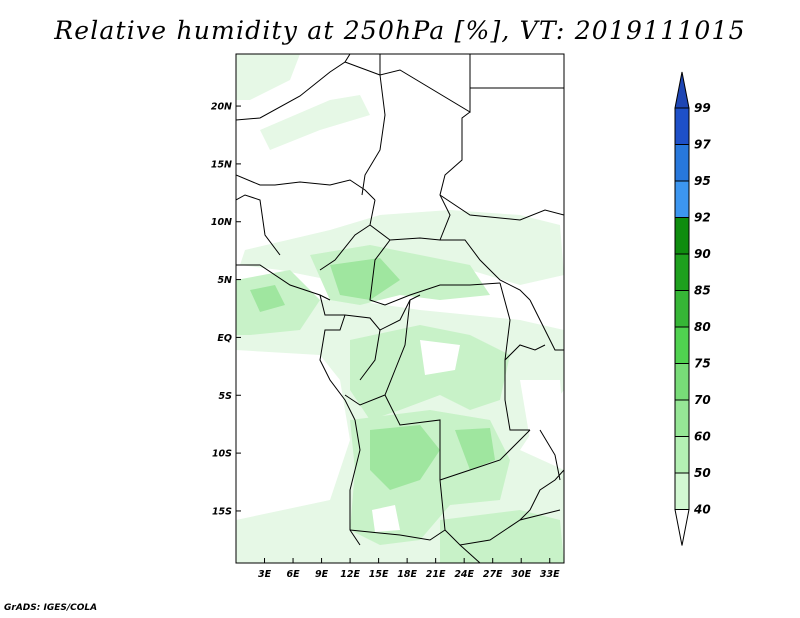 Image resolution: width=800 pixels, height=618 pixels. Describe the element at coordinates (702, 291) in the screenshot. I see `colorbar-label: 85` at that location.